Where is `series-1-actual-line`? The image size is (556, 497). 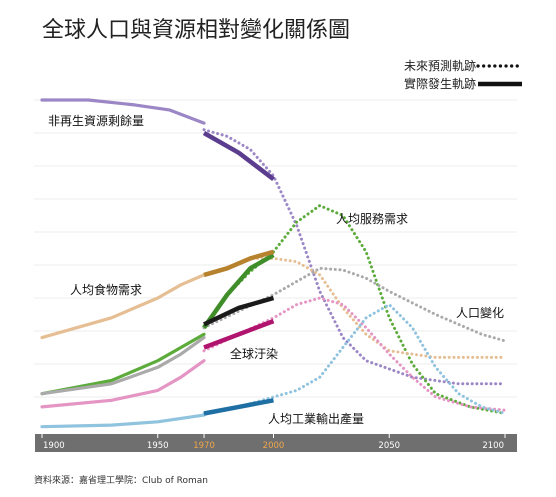
series-1-actual-line is located at coordinates (238, 156).